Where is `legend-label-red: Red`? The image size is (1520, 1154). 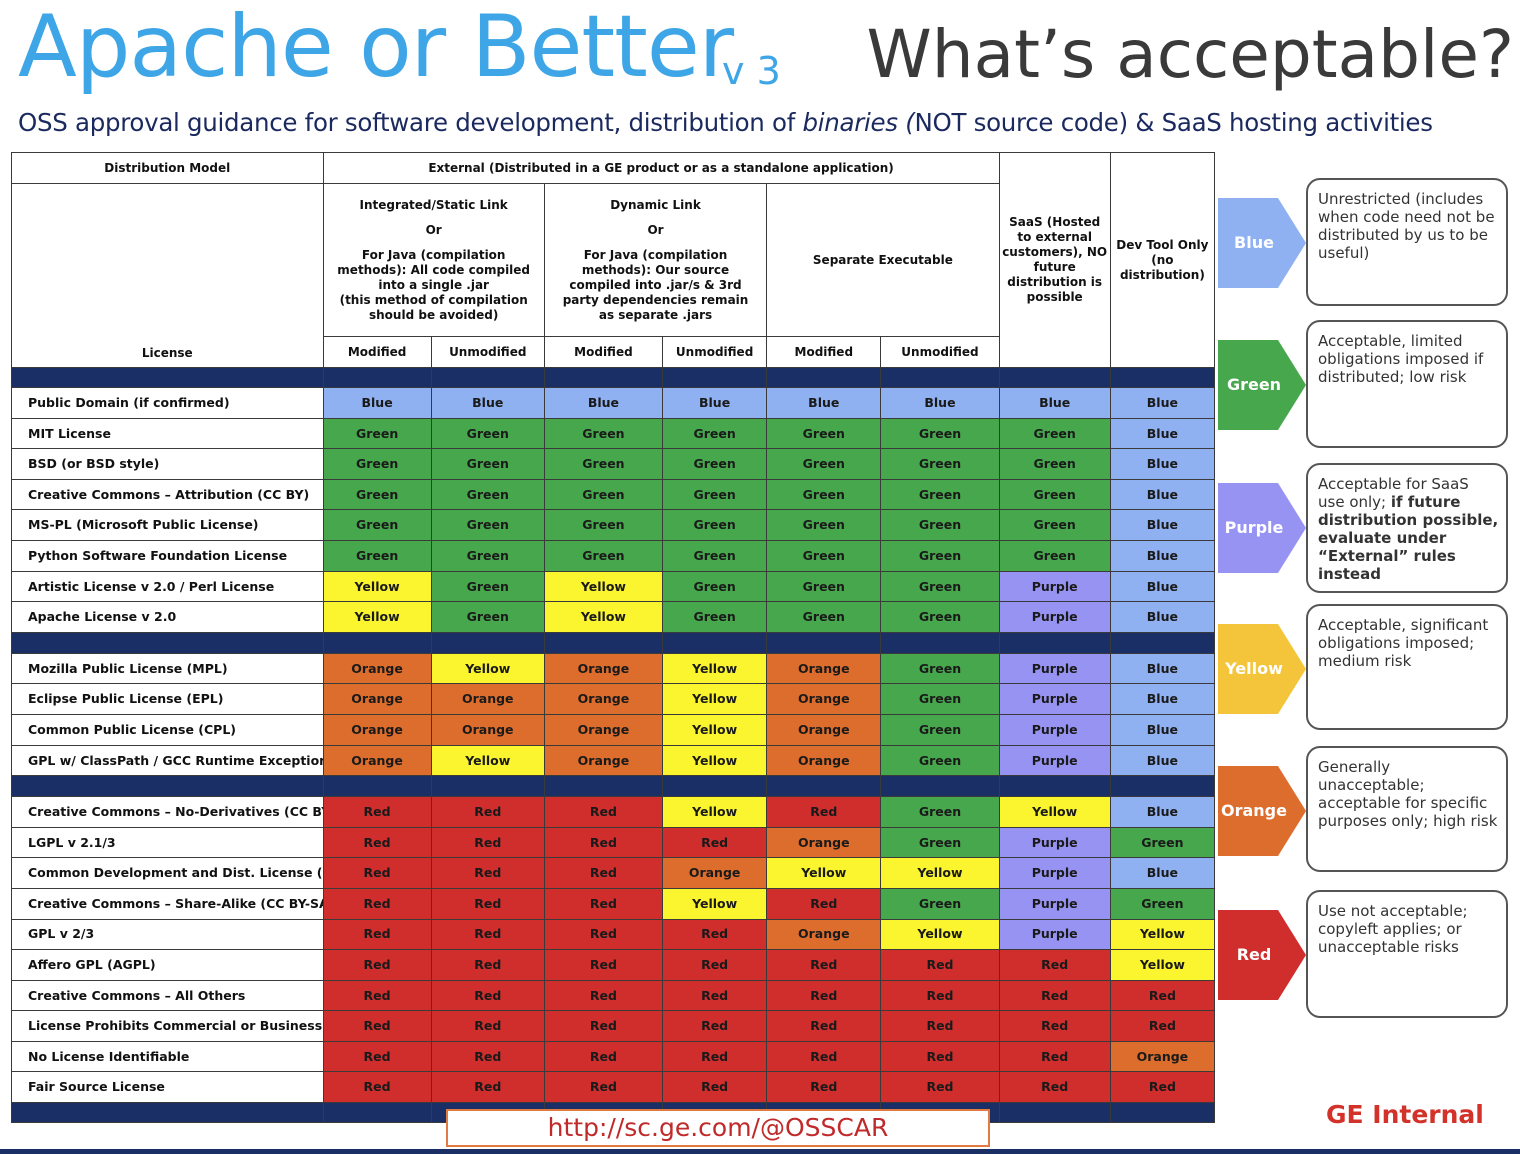 legend-label-red: Red is located at coordinates (1254, 954).